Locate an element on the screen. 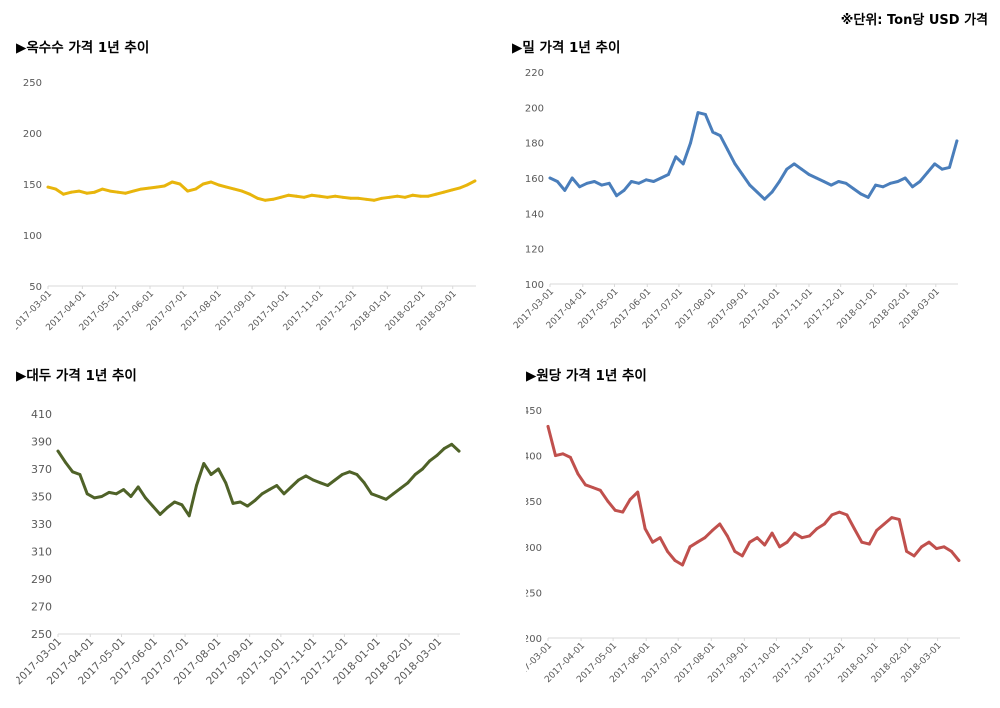 This screenshot has width=1000, height=708. y-tick-label: 220 is located at coordinates (534, 73).